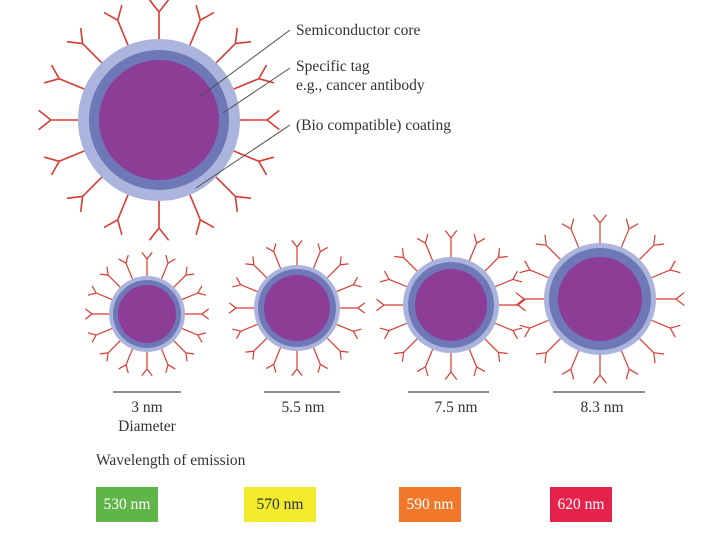 This screenshot has height=544, width=714. I want to click on size-value-1: 3 nm, so click(147, 407).